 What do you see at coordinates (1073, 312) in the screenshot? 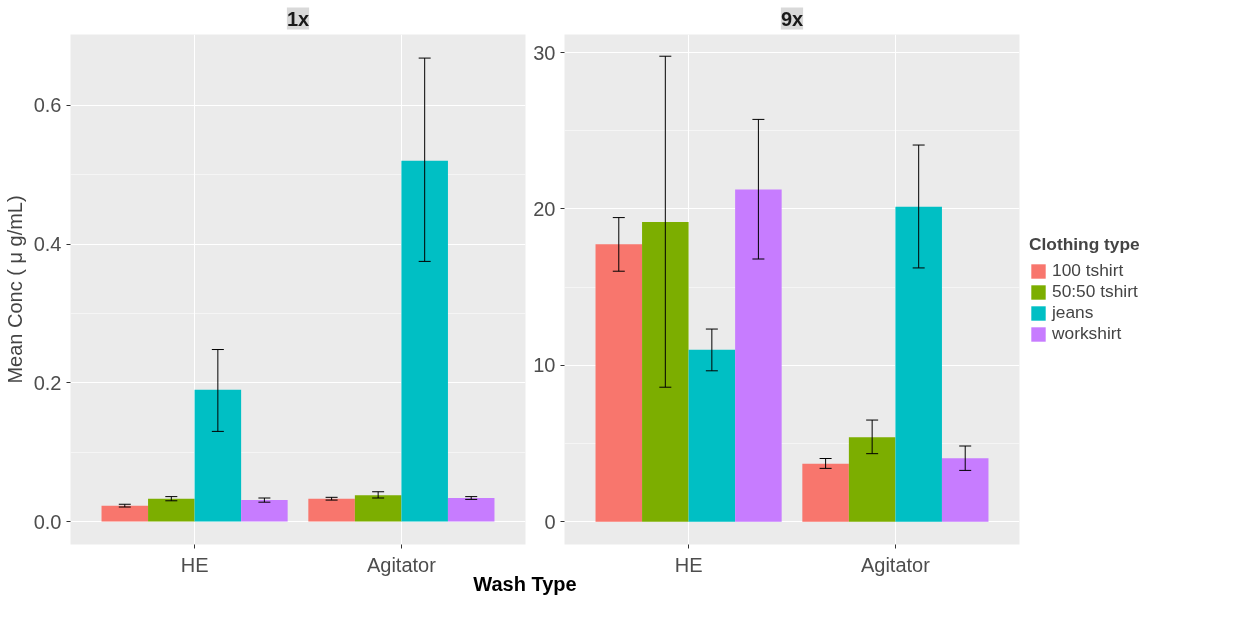
I see `legend-label: jeans` at bounding box center [1073, 312].